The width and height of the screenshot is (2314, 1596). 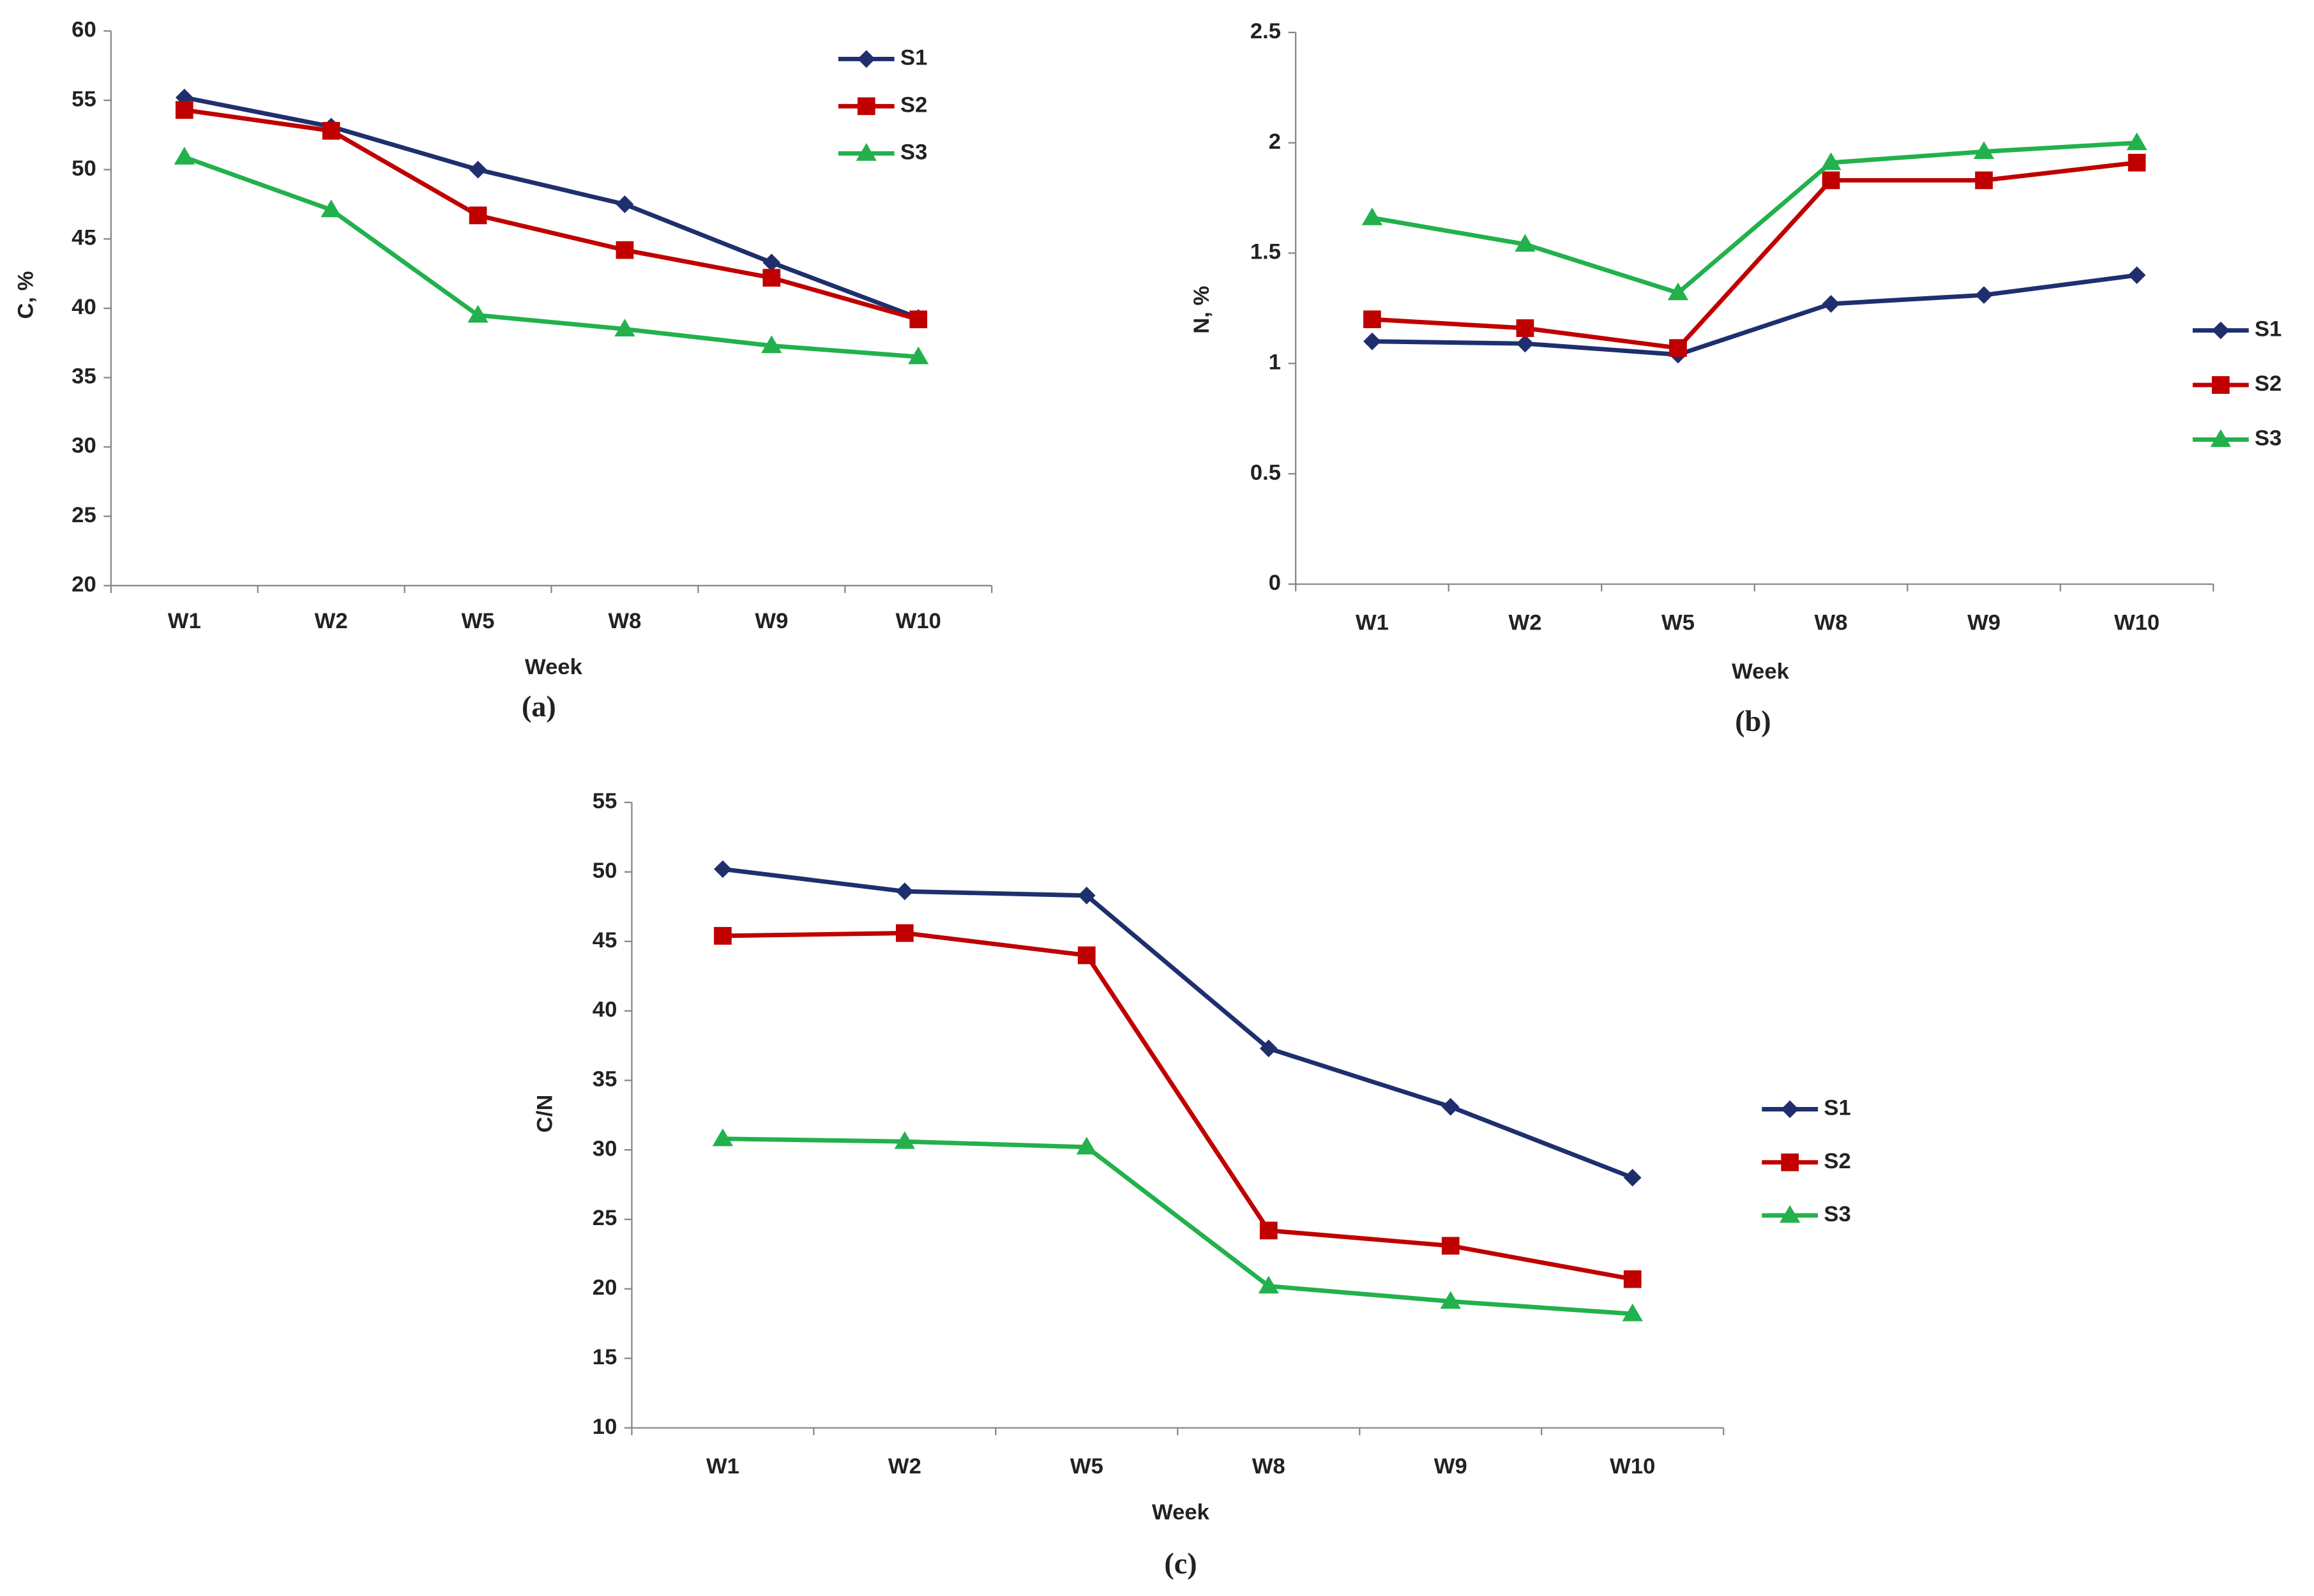 What do you see at coordinates (1265, 472) in the screenshot?
I see `y-tick-label: 0.5` at bounding box center [1265, 472].